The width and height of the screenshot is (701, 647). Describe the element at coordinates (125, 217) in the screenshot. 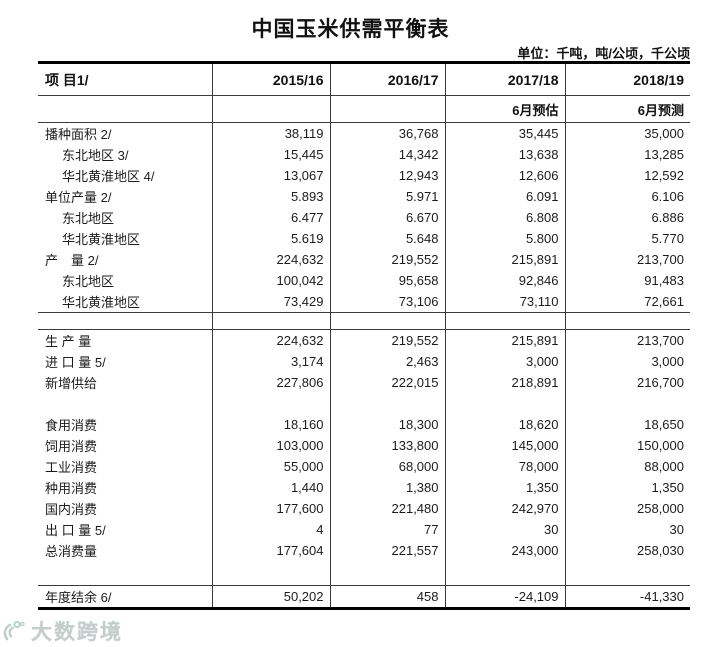

I see `row-label: 东北地区` at that location.